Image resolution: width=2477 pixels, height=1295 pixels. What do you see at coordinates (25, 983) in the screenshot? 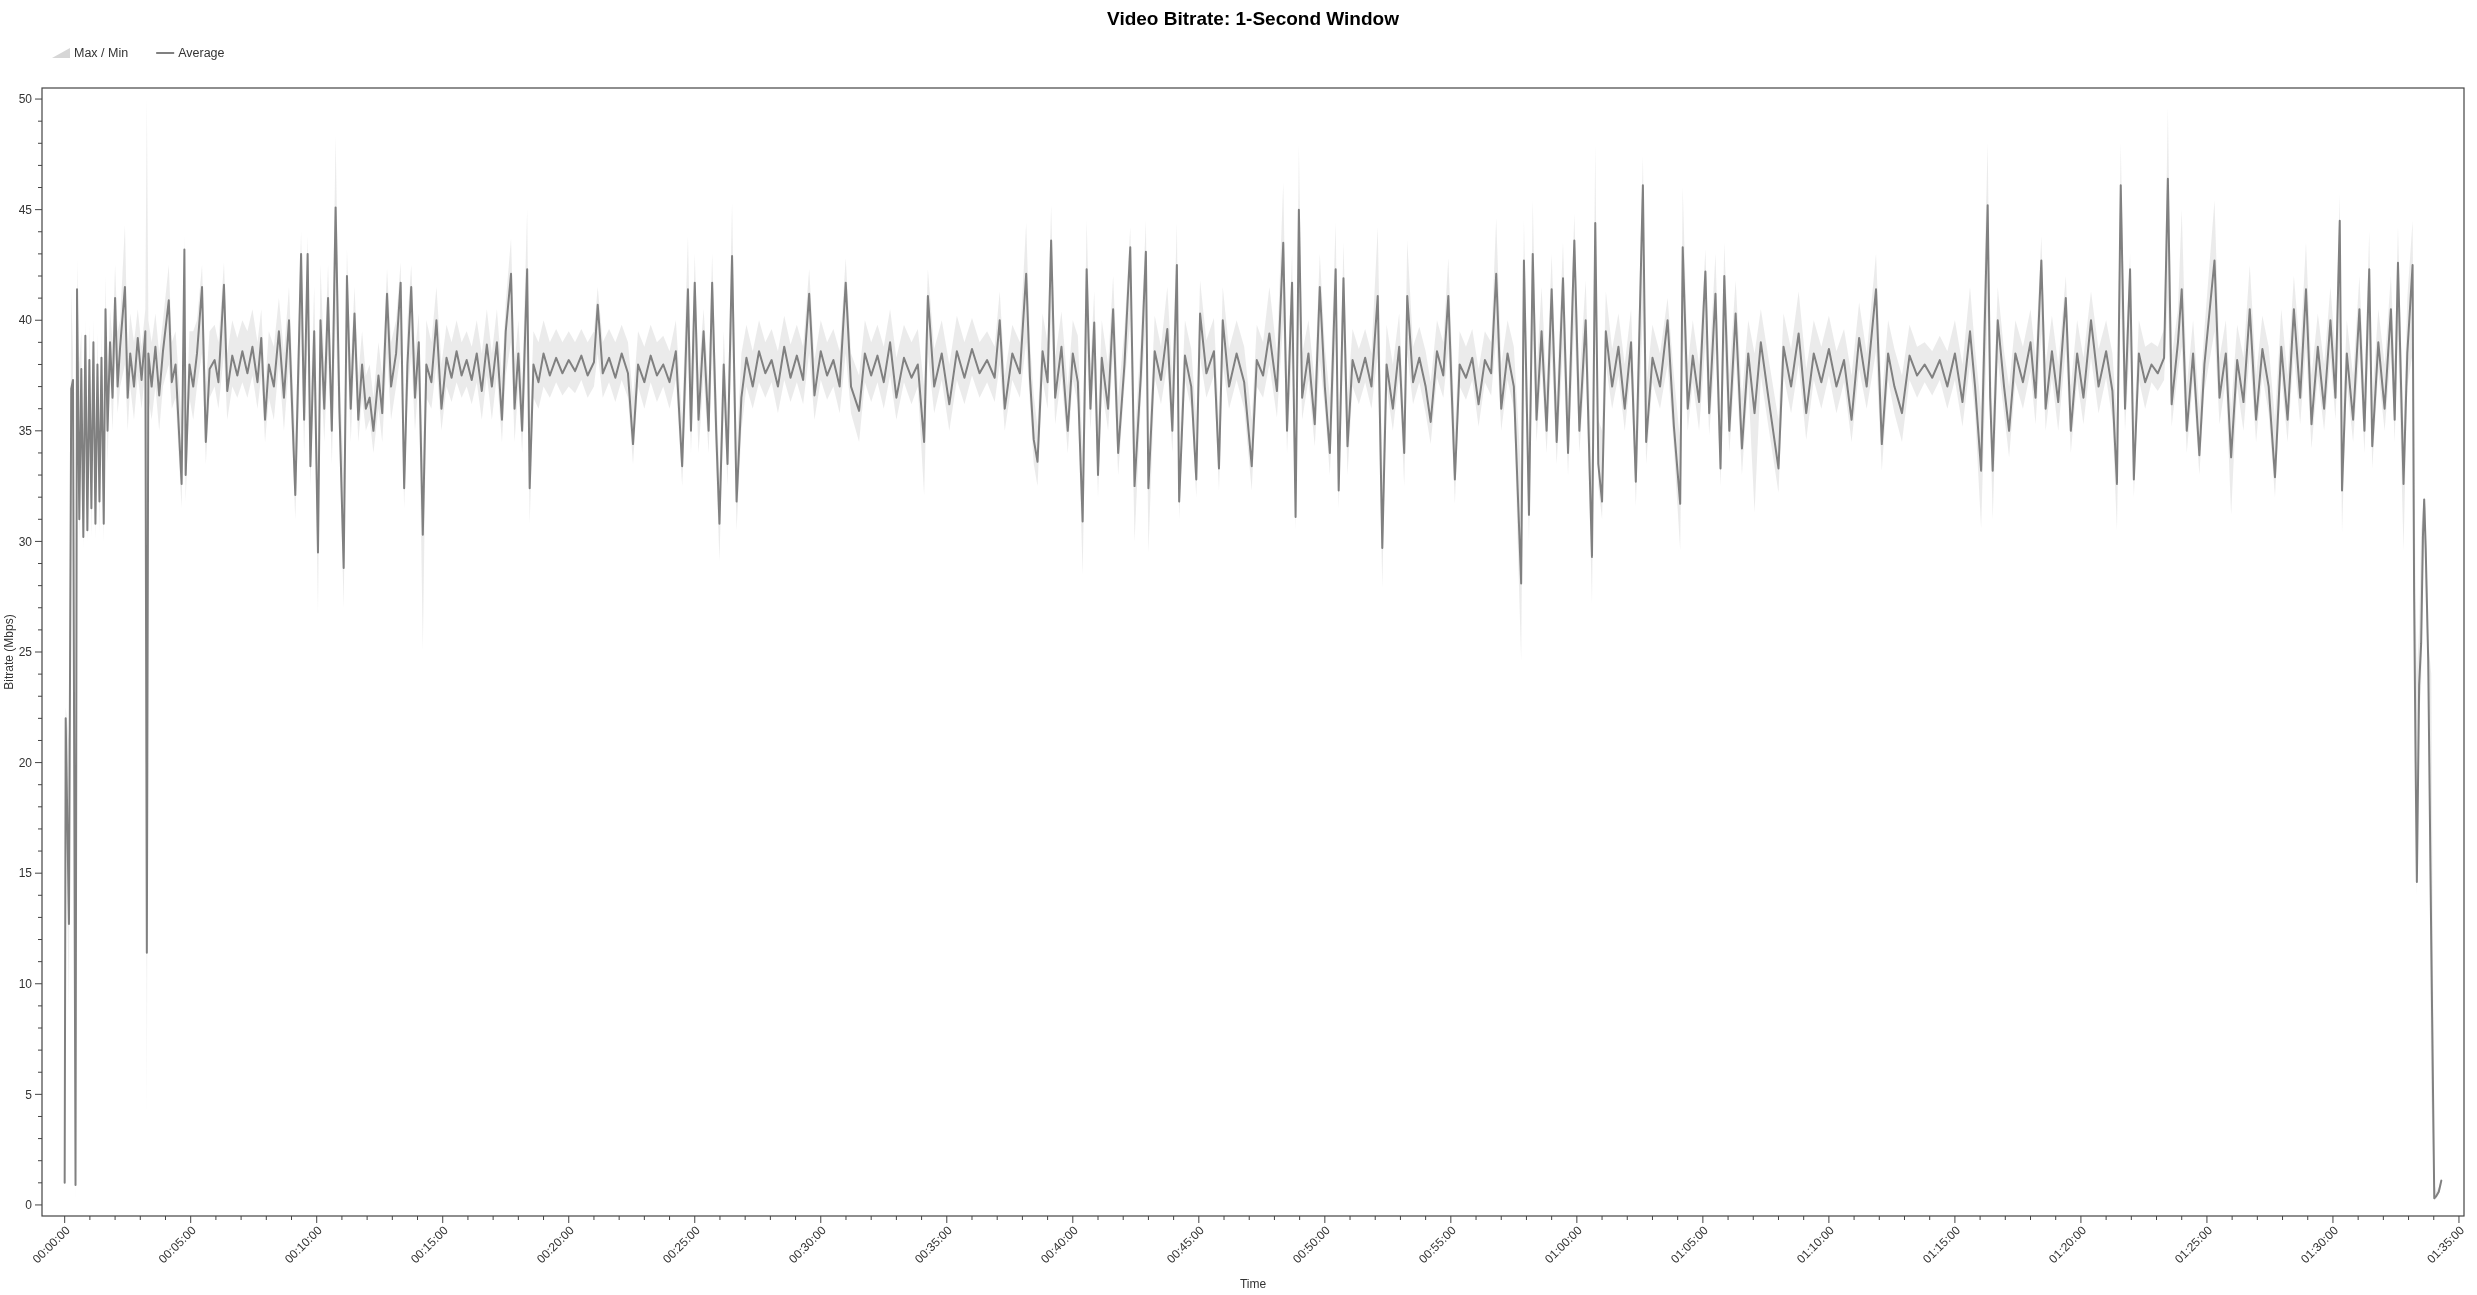
I see `y-tick-label: 10` at bounding box center [25, 983].